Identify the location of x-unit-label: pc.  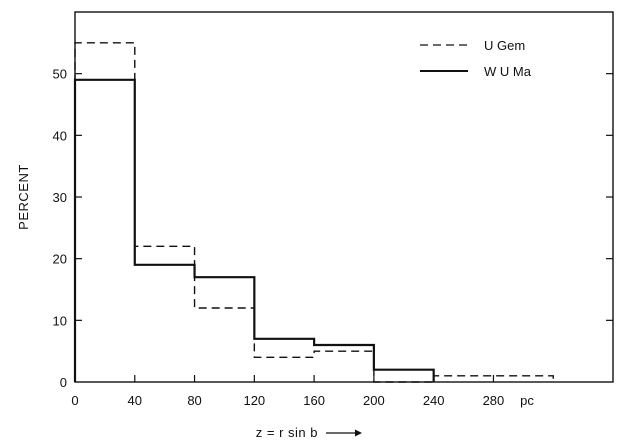
(527, 400).